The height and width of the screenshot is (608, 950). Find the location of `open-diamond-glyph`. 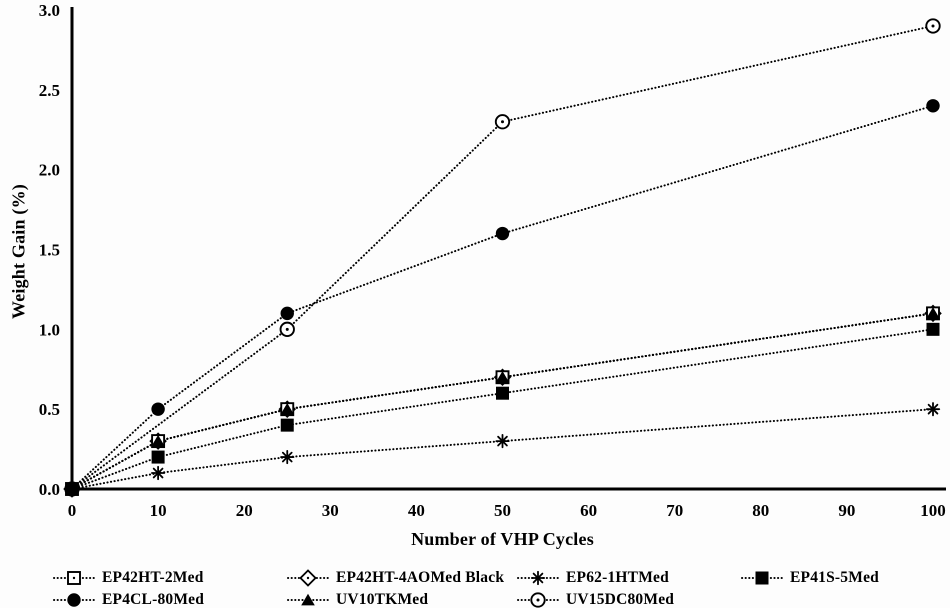

open-diamond-glyph is located at coordinates (308, 578).